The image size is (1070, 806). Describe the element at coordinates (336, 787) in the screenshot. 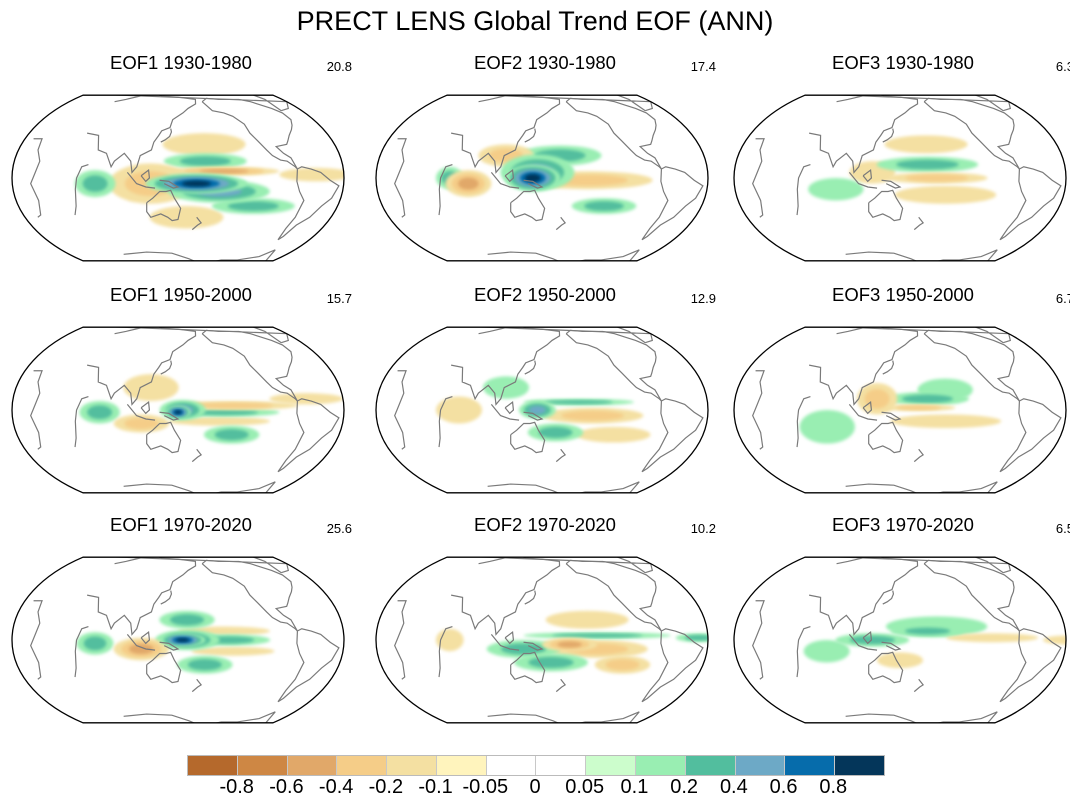

I see `colorbar-tick-label: -0.4` at that location.